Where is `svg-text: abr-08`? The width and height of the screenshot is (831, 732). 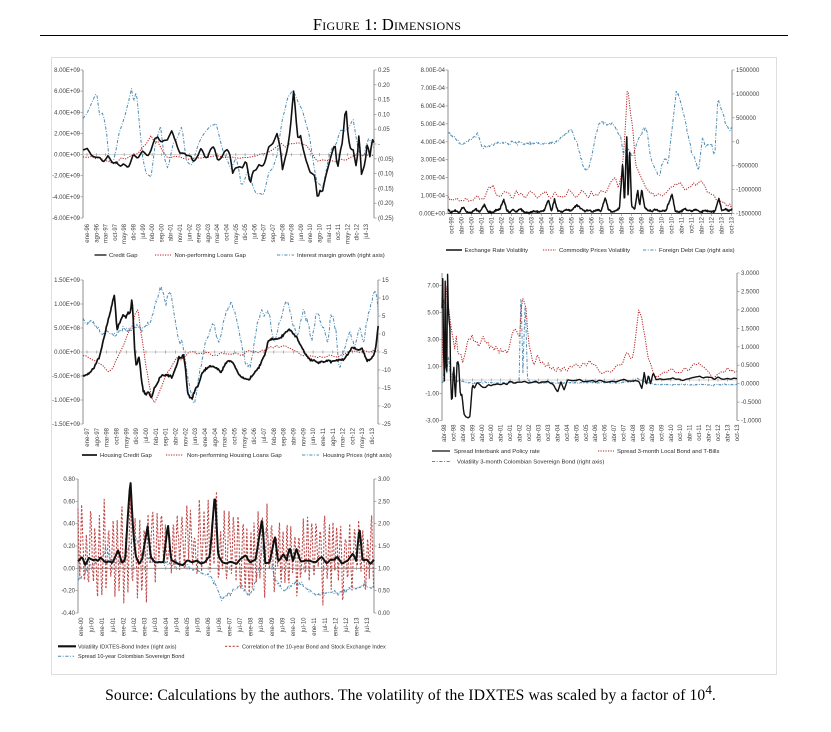 svg-text: abr-08 is located at coordinates (283, 232).